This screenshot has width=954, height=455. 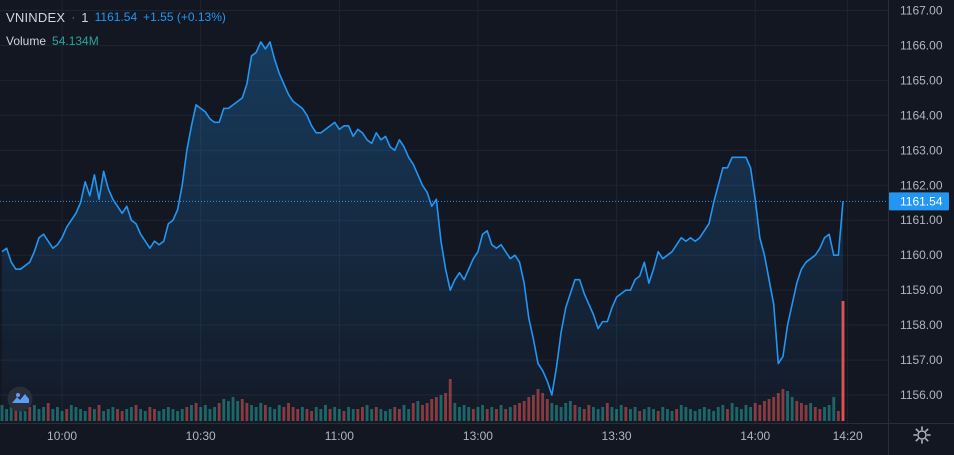 What do you see at coordinates (184, 17) in the screenshot?
I see `change-value: +1.55 (+0.13%)` at bounding box center [184, 17].